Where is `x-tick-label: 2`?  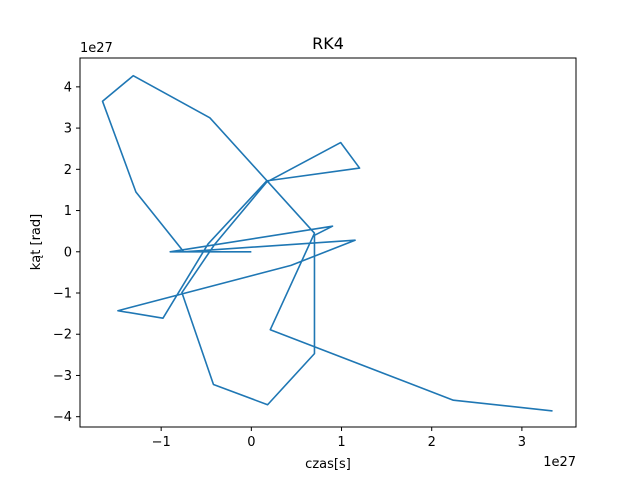 x-tick-label: 2 is located at coordinates (432, 442).